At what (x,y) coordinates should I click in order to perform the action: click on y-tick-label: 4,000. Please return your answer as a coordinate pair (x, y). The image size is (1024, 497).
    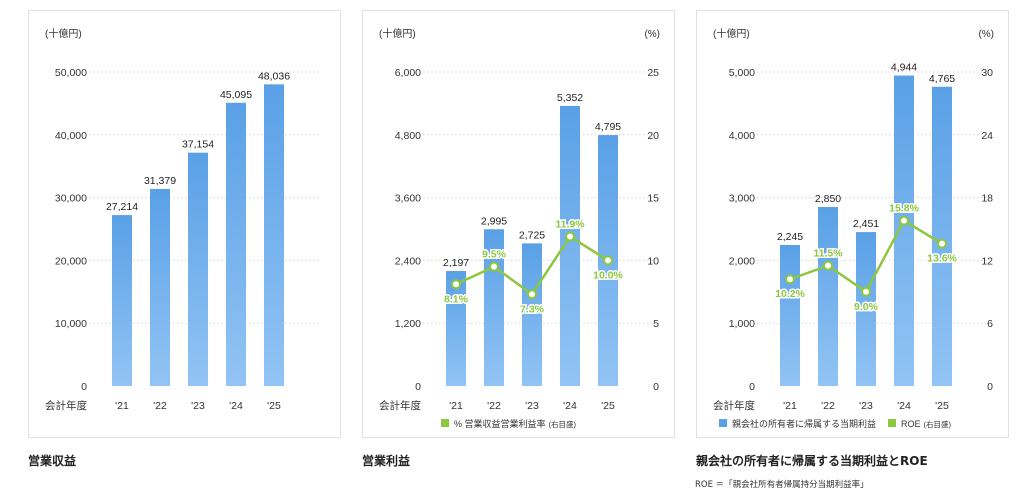
    Looking at the image, I should click on (742, 136).